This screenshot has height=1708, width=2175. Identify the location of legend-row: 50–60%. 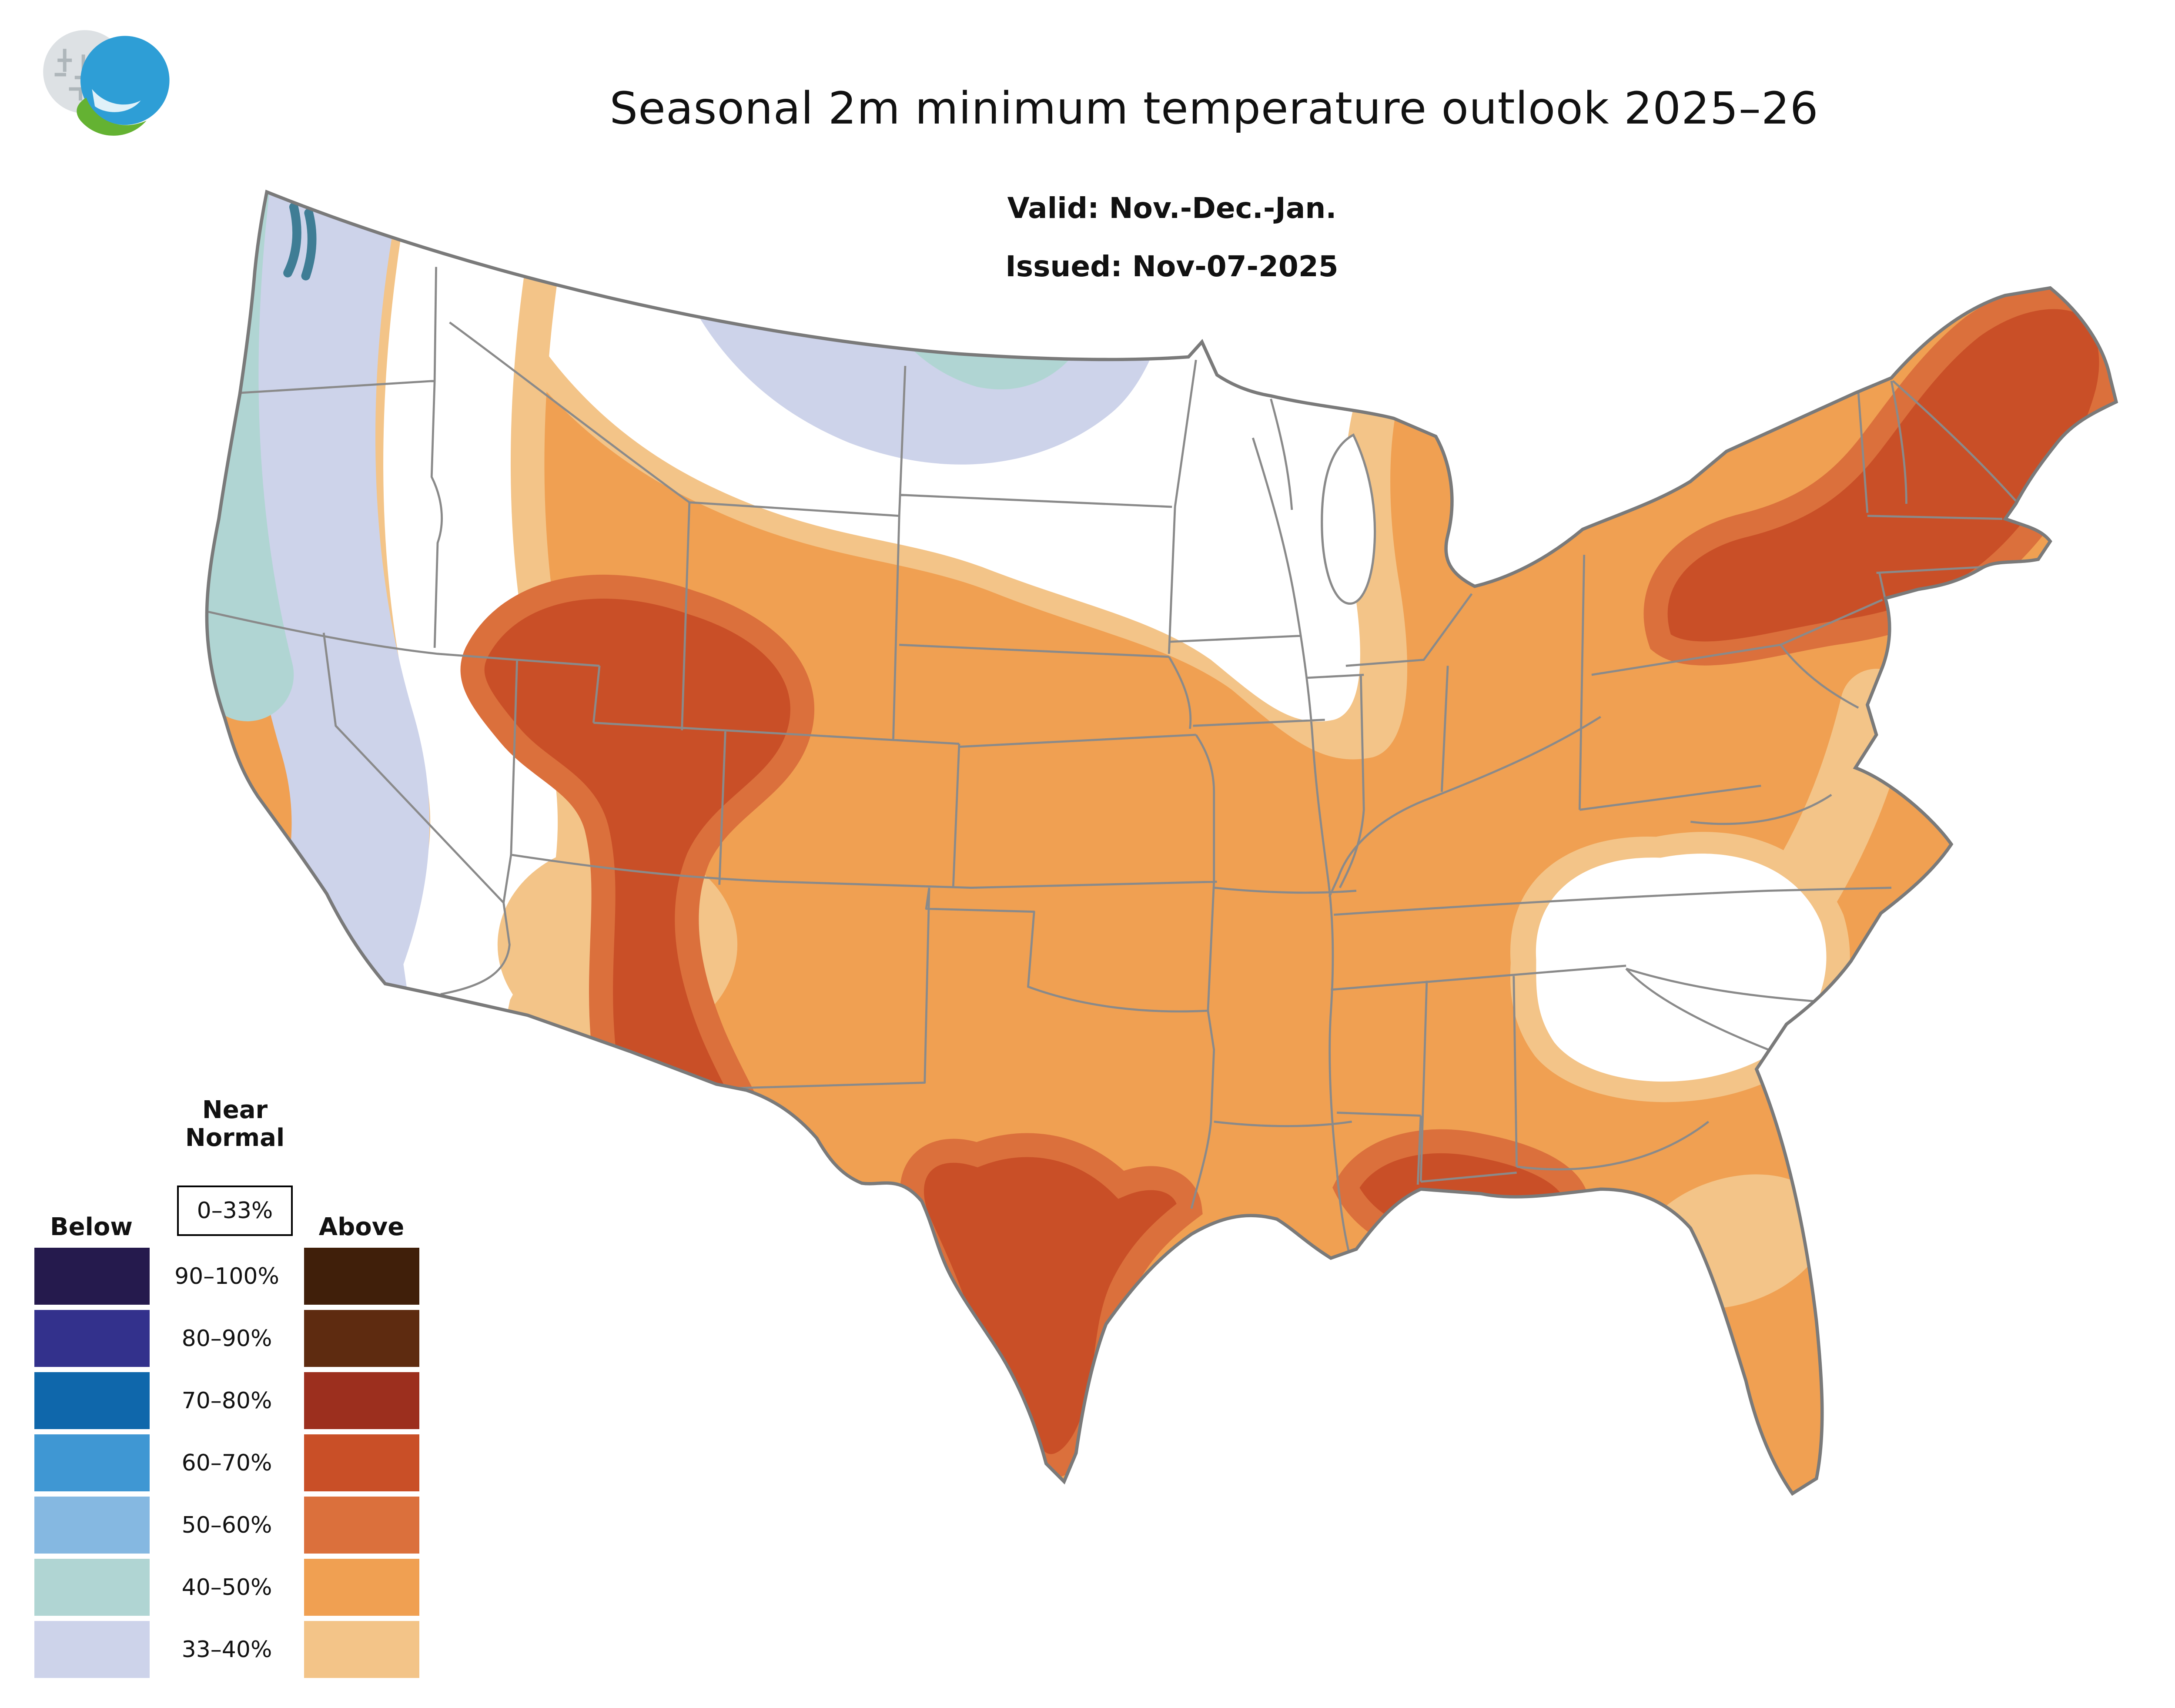
(249, 1526).